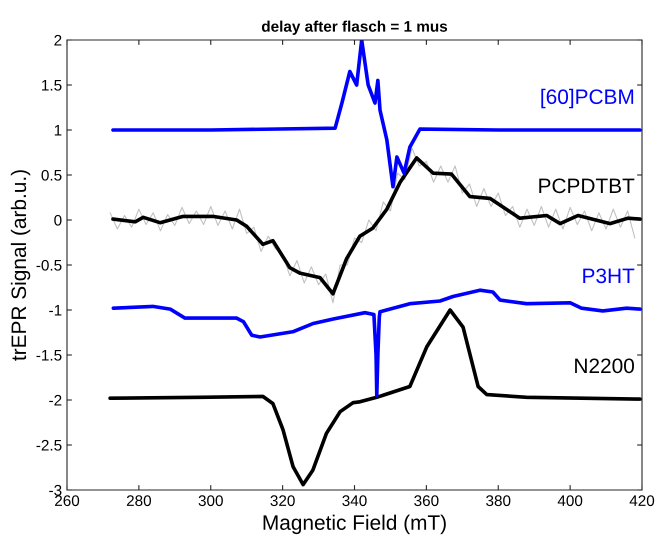 This screenshot has height=547, width=664. What do you see at coordinates (210, 500) in the screenshot?
I see `x-tick-label: 300` at bounding box center [210, 500].